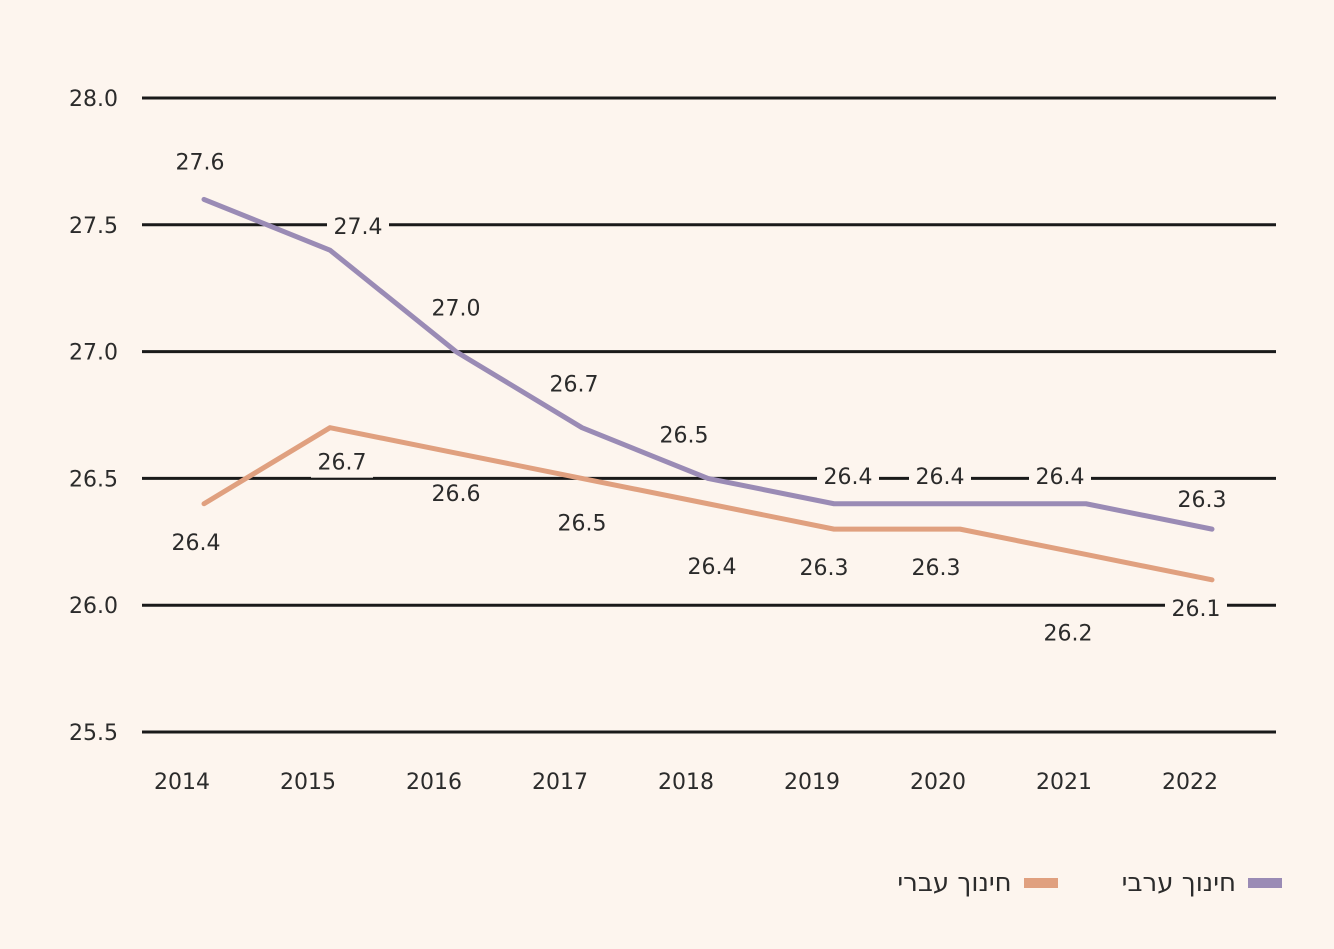 The width and height of the screenshot is (1334, 949). I want to click on x-axis-ticks: 2014 2015 2016 2017 2018 2019 2020 2021 2022, so click(686, 782).